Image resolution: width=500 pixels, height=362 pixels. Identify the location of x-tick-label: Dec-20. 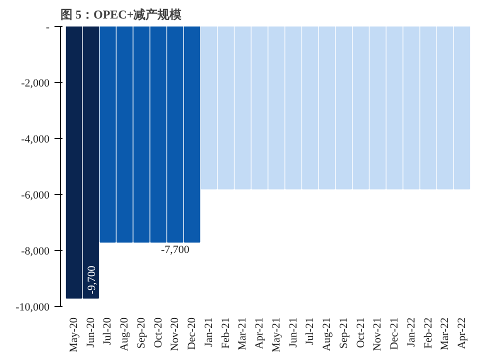
(192, 333).